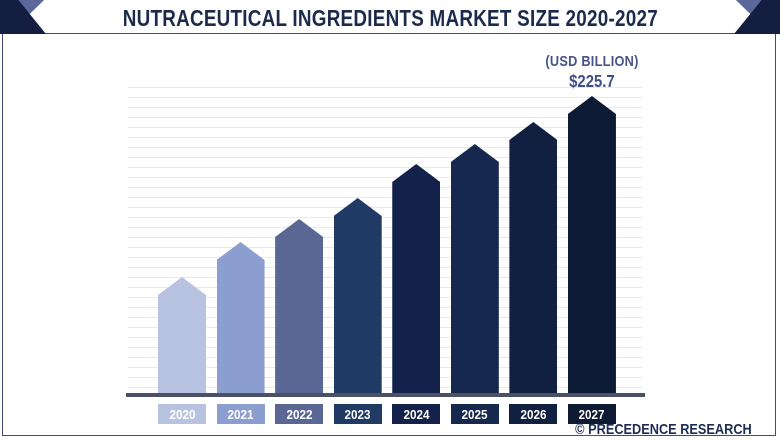  What do you see at coordinates (240, 318) in the screenshot?
I see `bar-2021` at bounding box center [240, 318].